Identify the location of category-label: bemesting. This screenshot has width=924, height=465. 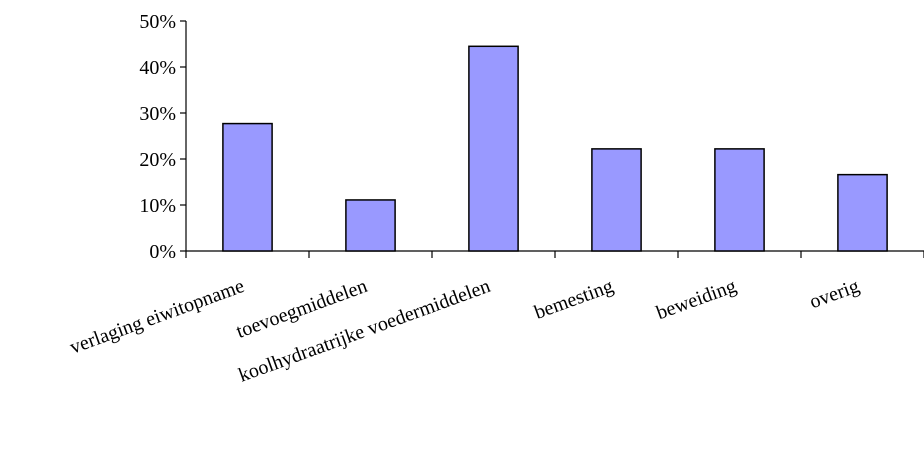
(573, 299).